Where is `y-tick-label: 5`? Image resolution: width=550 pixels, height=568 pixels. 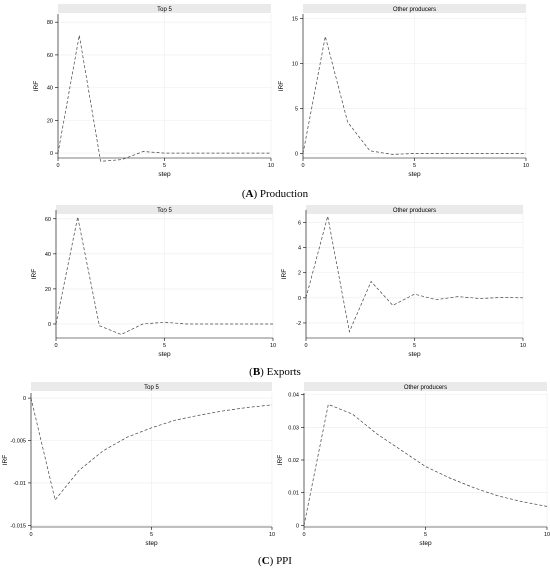
y-tick-label: 5 is located at coordinates (296, 110).